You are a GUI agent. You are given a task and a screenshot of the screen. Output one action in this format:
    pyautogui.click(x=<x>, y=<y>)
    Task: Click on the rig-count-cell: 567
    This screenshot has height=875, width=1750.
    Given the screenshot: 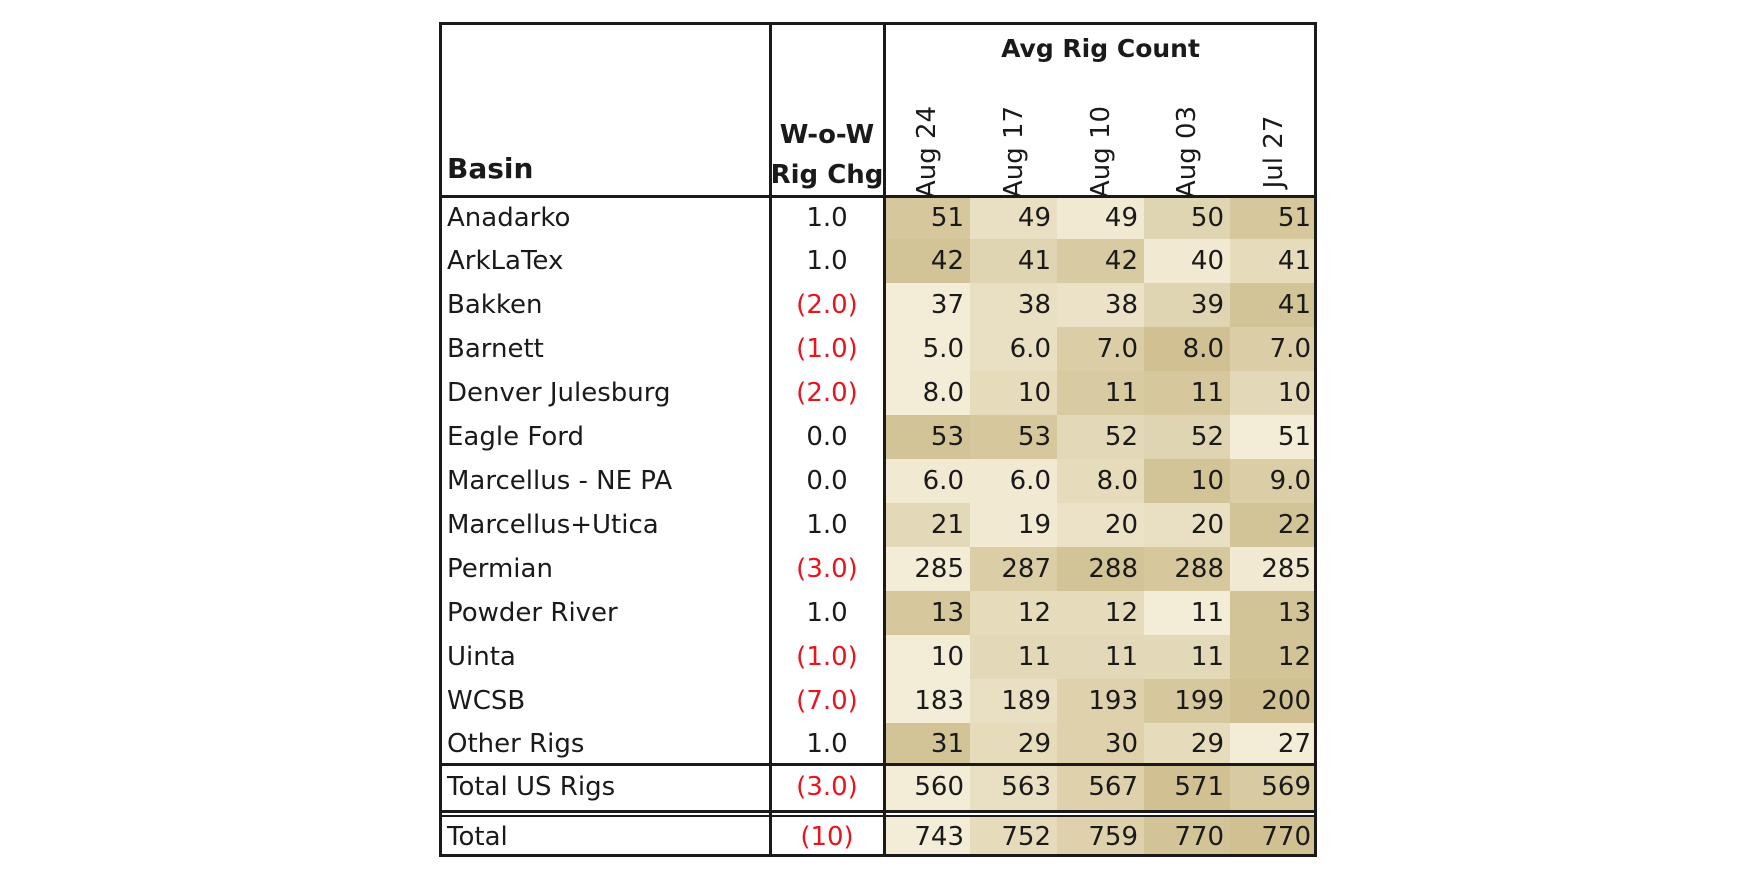 What is the action you would take?
    pyautogui.click(x=1100, y=787)
    